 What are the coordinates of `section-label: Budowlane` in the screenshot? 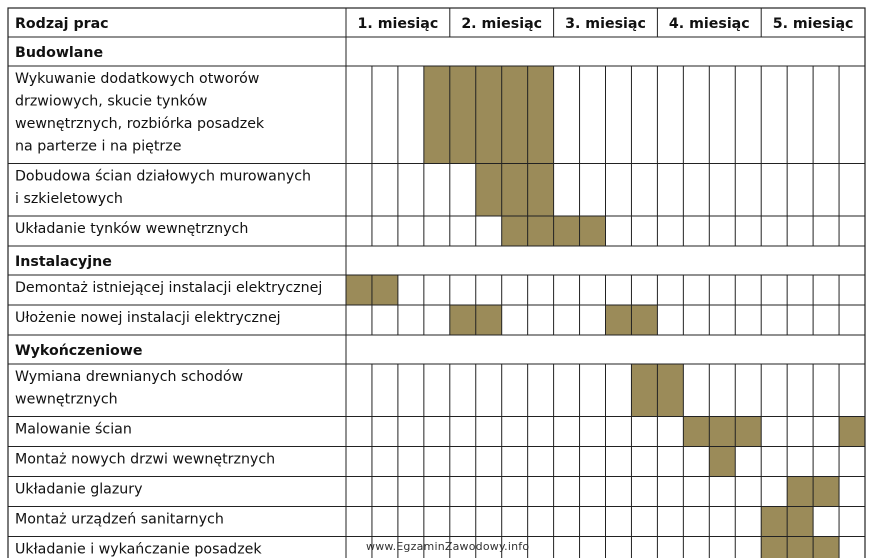 It's located at (59, 53).